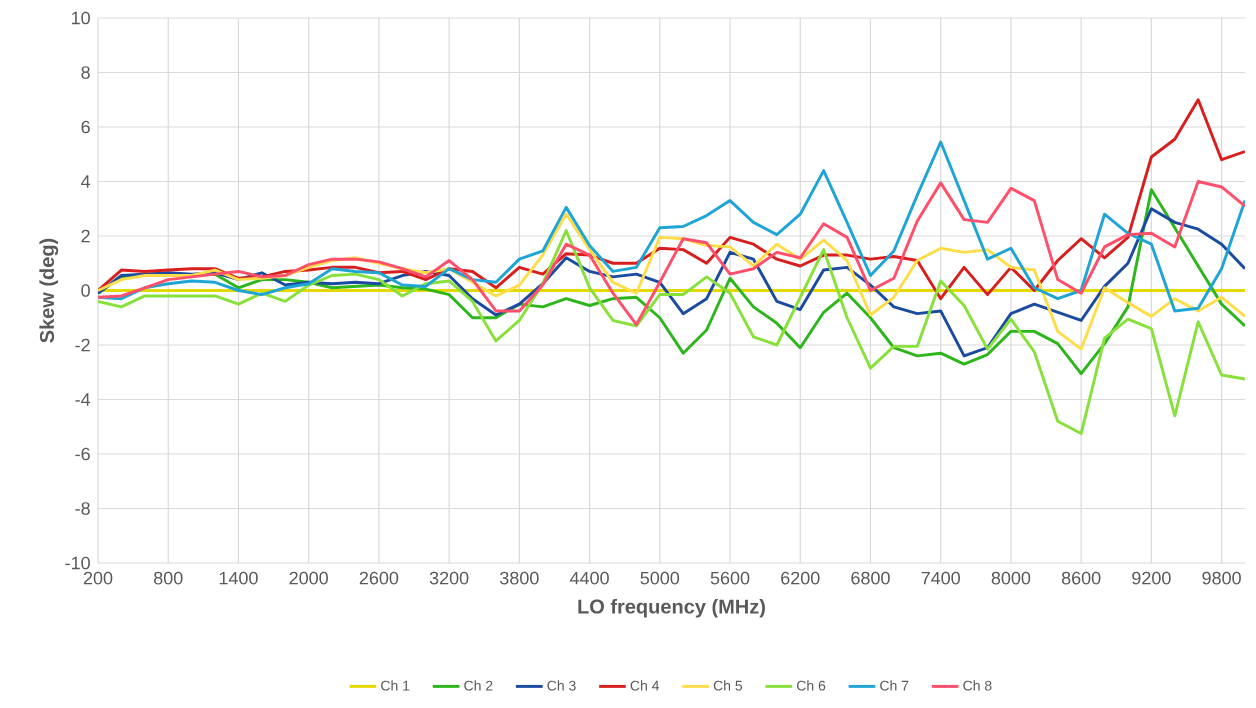 The image size is (1256, 708). Describe the element at coordinates (1011, 578) in the screenshot. I see `x-tick-label: 8000` at that location.